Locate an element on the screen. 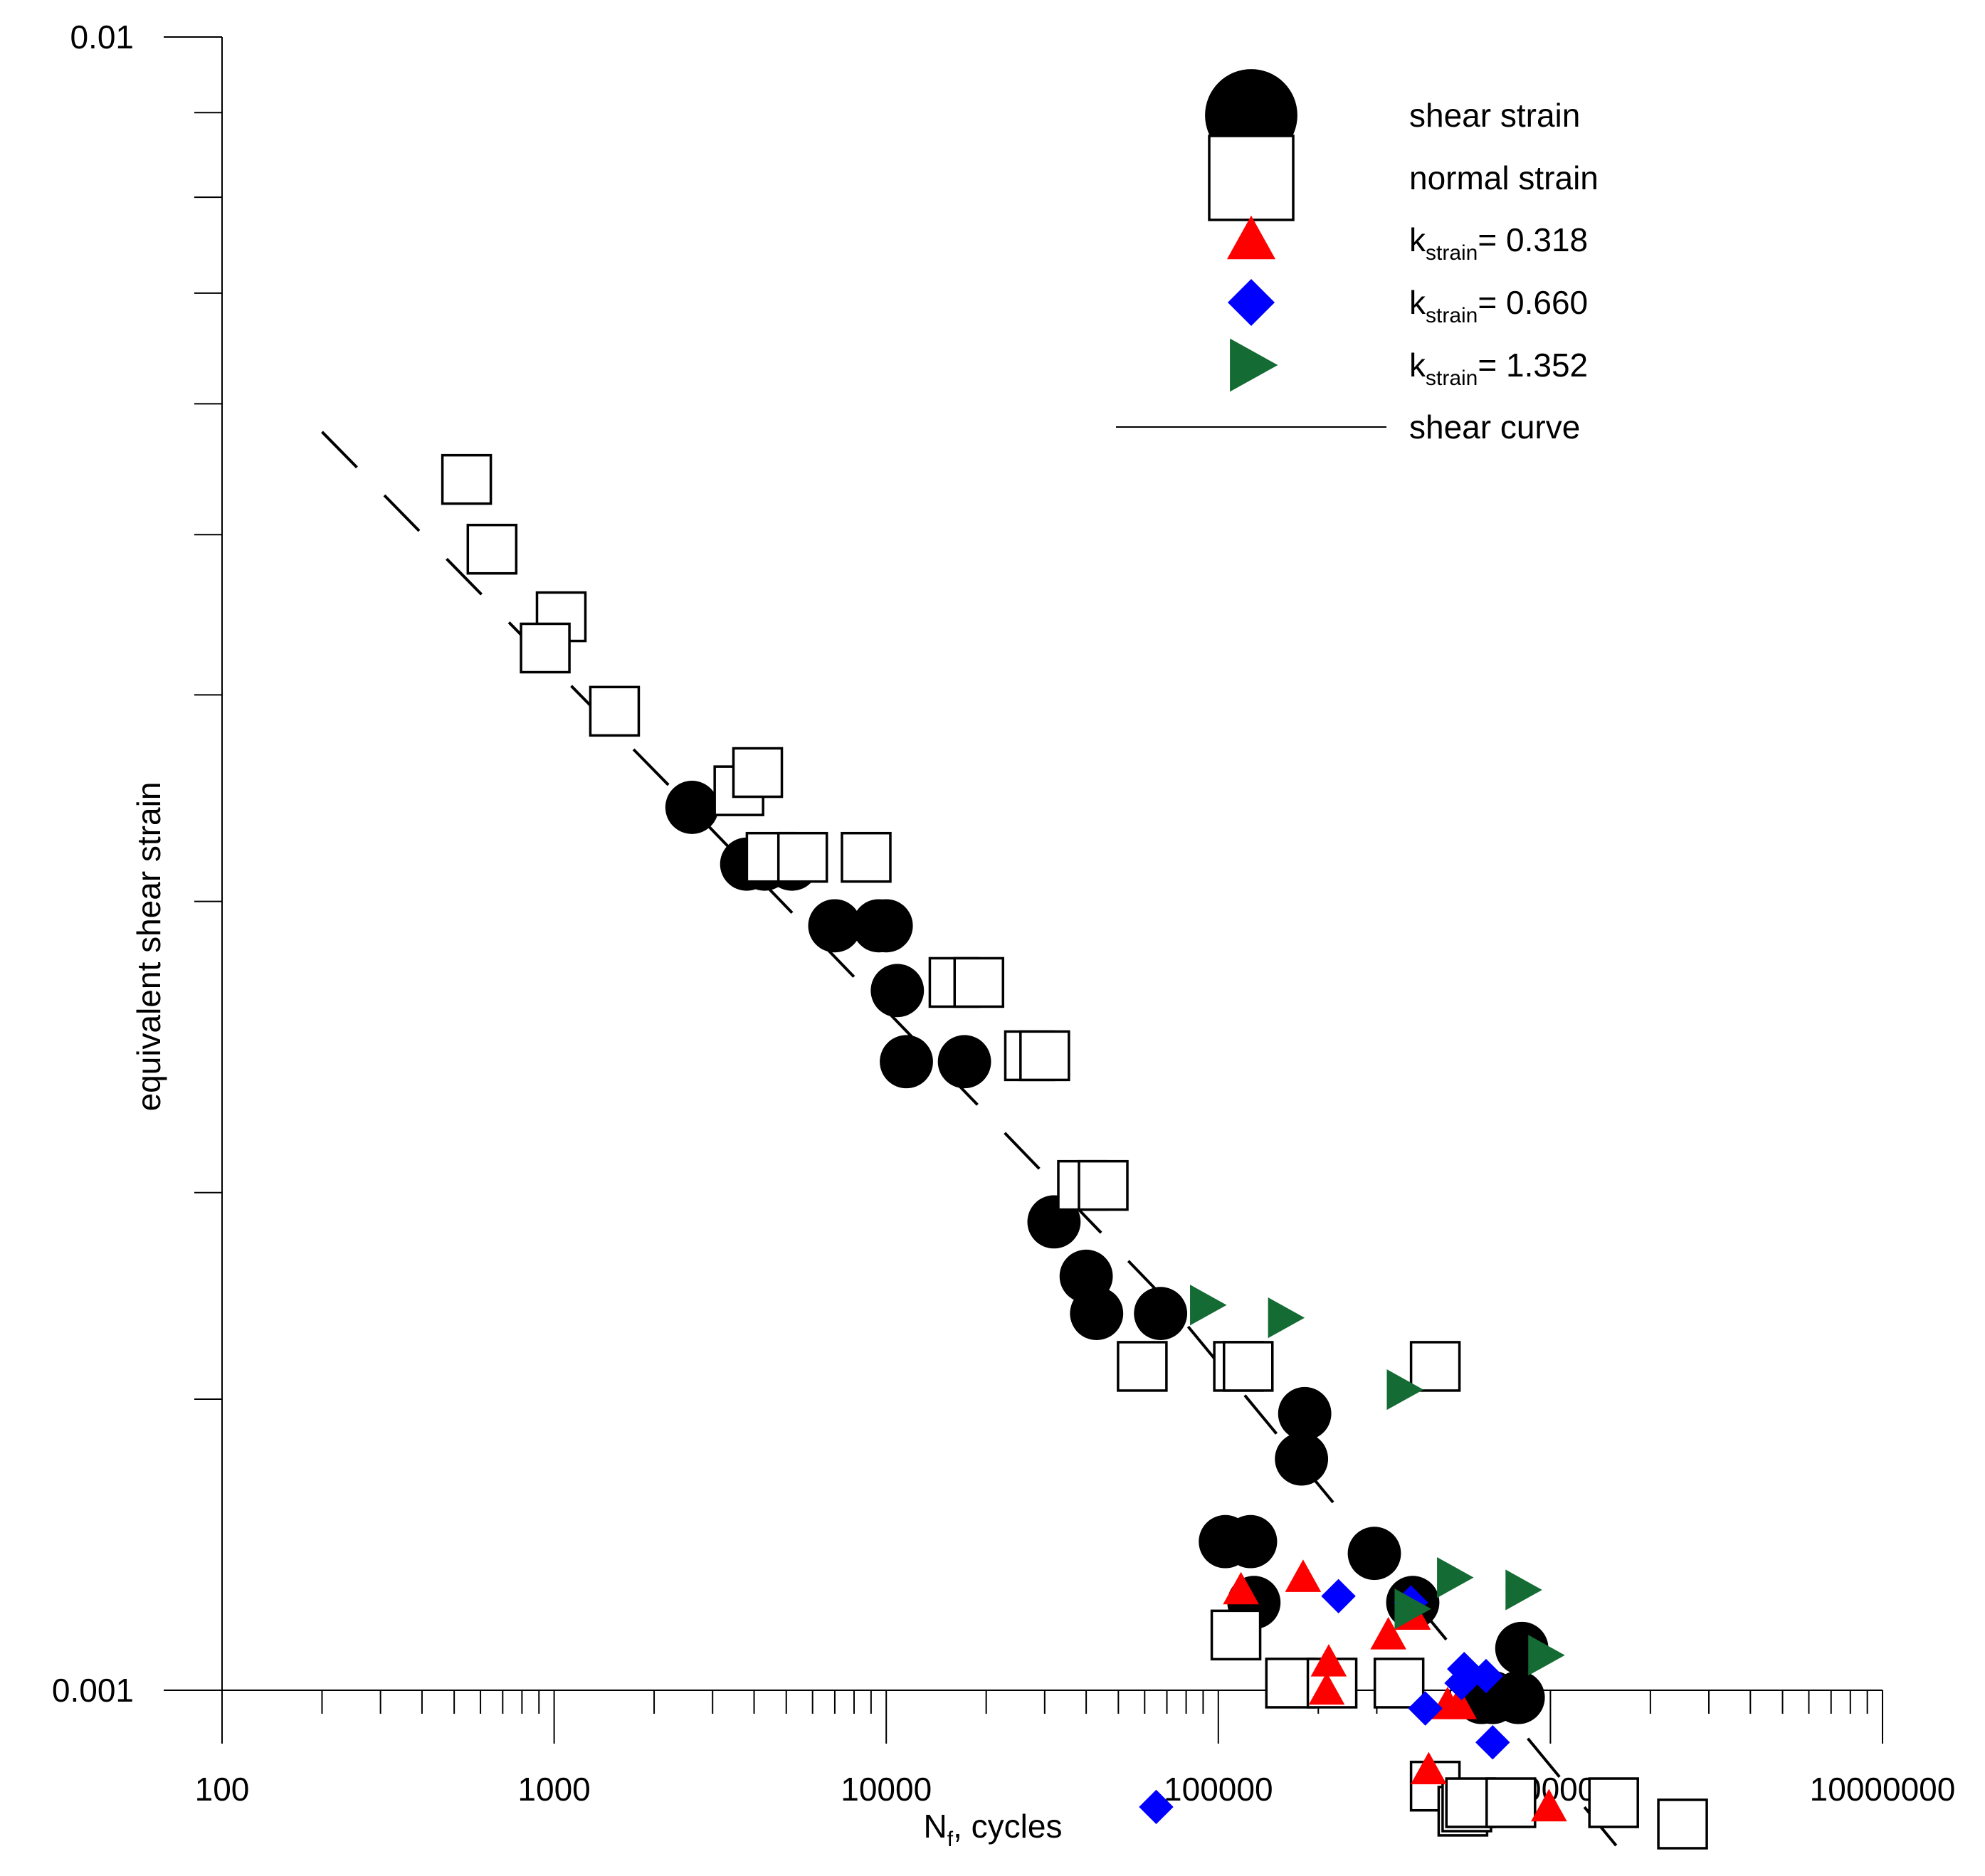 The image size is (1985, 1876). y-tick-label: 0.001 is located at coordinates (93, 1690).